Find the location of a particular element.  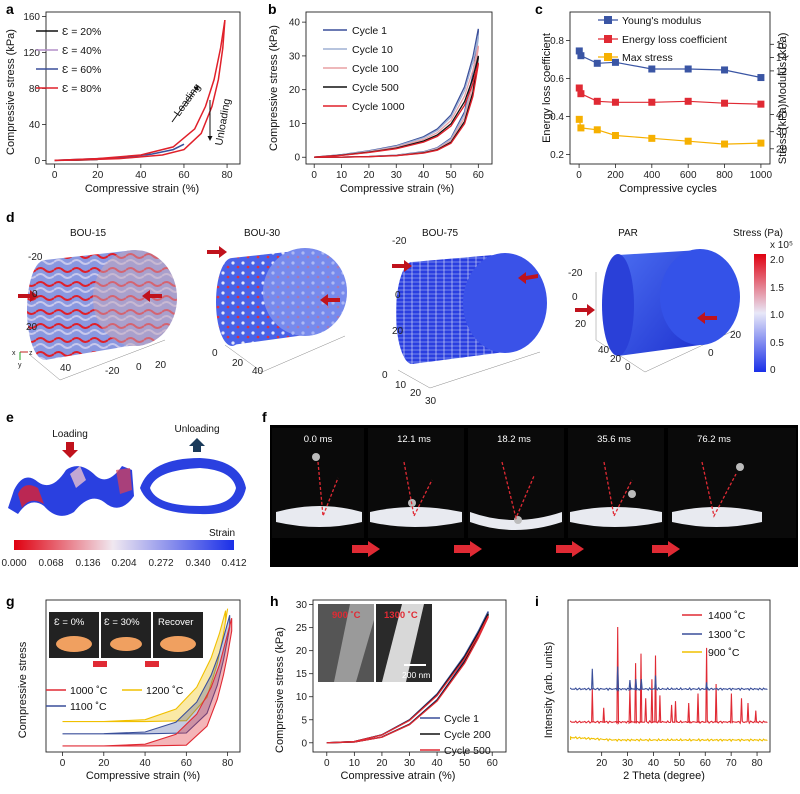

chart-i-ylabel: Intensity (arb. units) is located at coordinates (549, 690).